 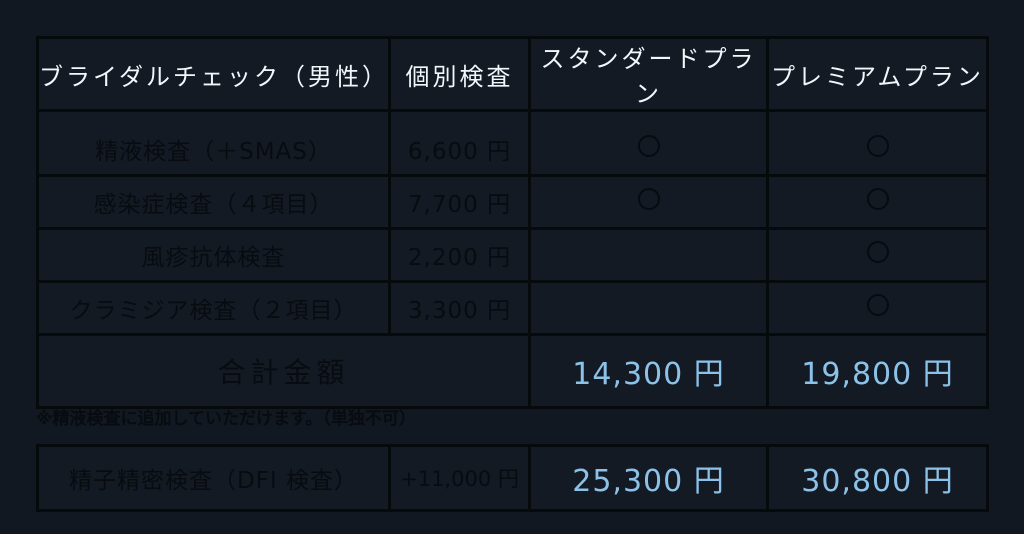 I want to click on exam-name: 感染症検査（４項目）, so click(x=213, y=202).